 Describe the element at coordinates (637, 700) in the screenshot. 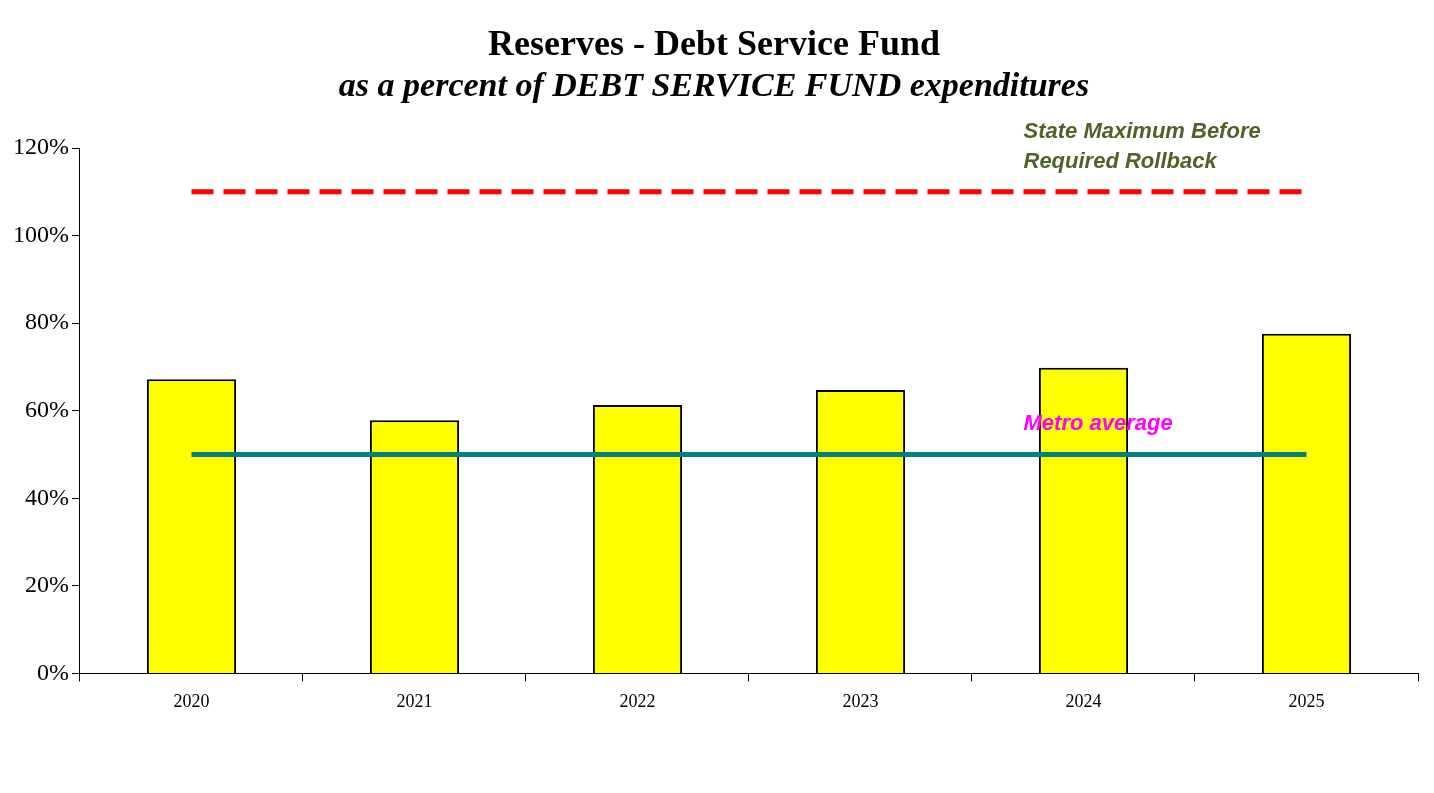

I see `x-tick-label: 2022` at that location.